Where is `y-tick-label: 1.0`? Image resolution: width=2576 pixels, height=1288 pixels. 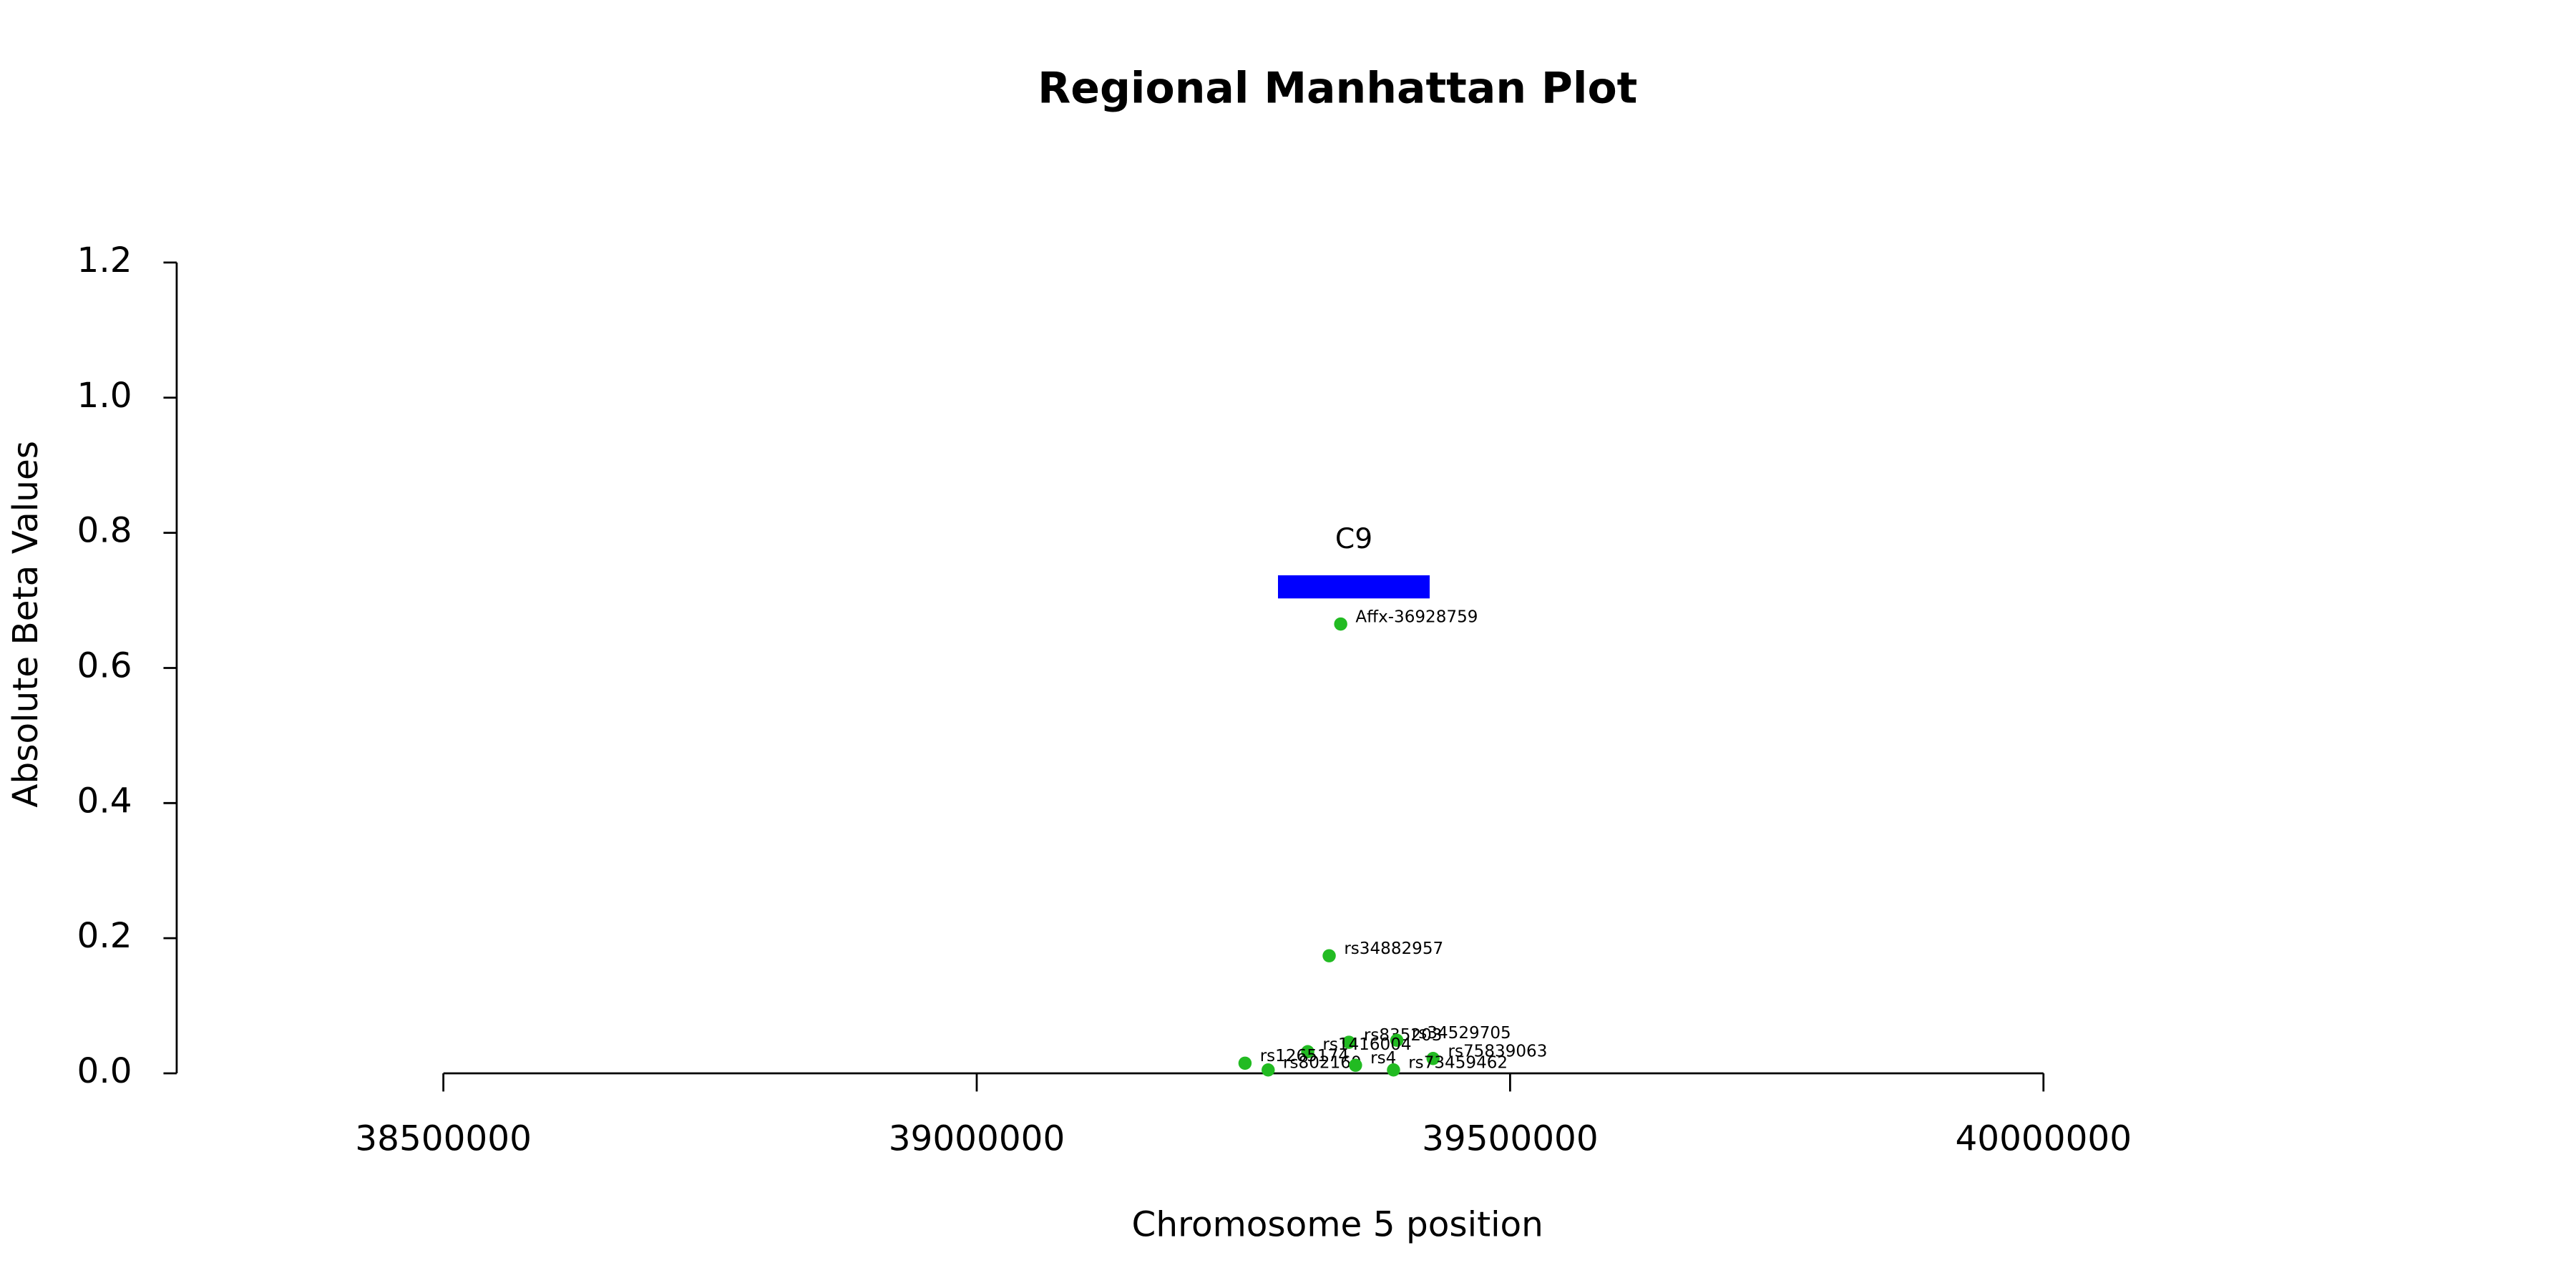
y-tick-label: 1.0 is located at coordinates (104, 396).